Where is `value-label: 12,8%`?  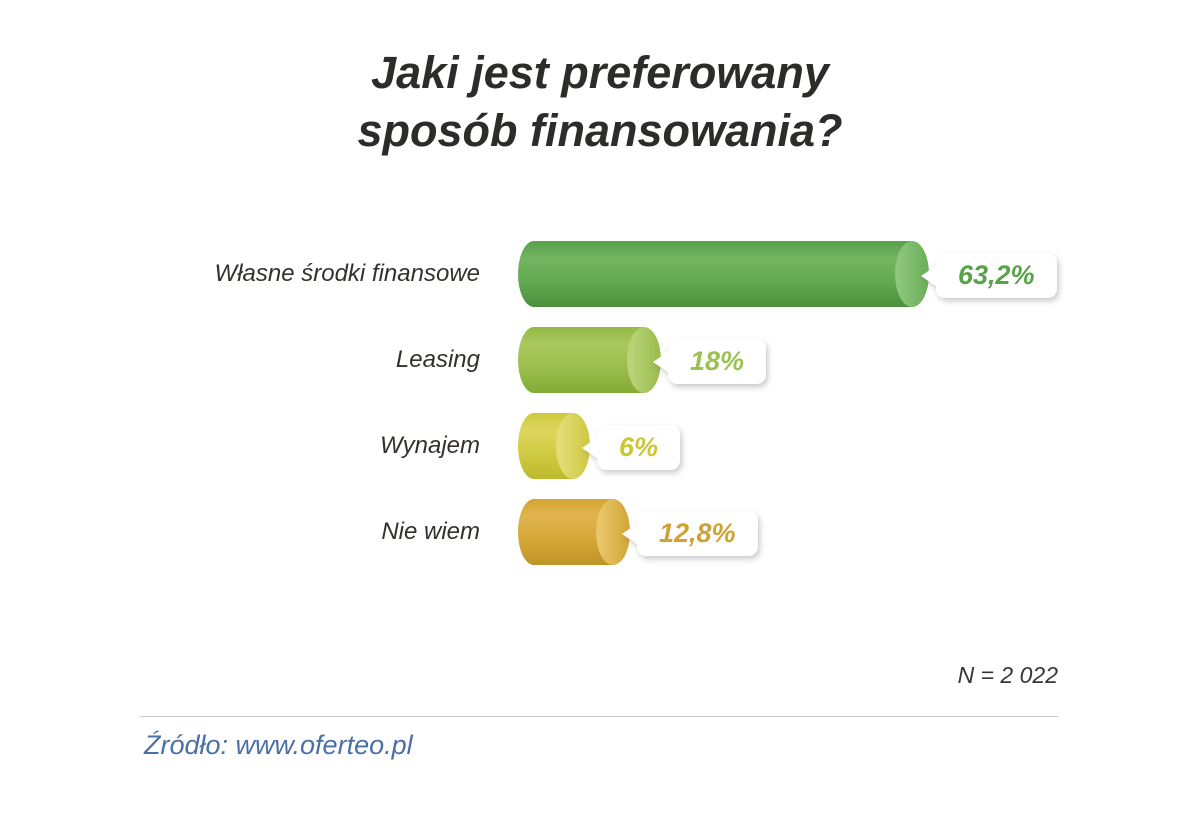 value-label: 12,8% is located at coordinates (697, 533).